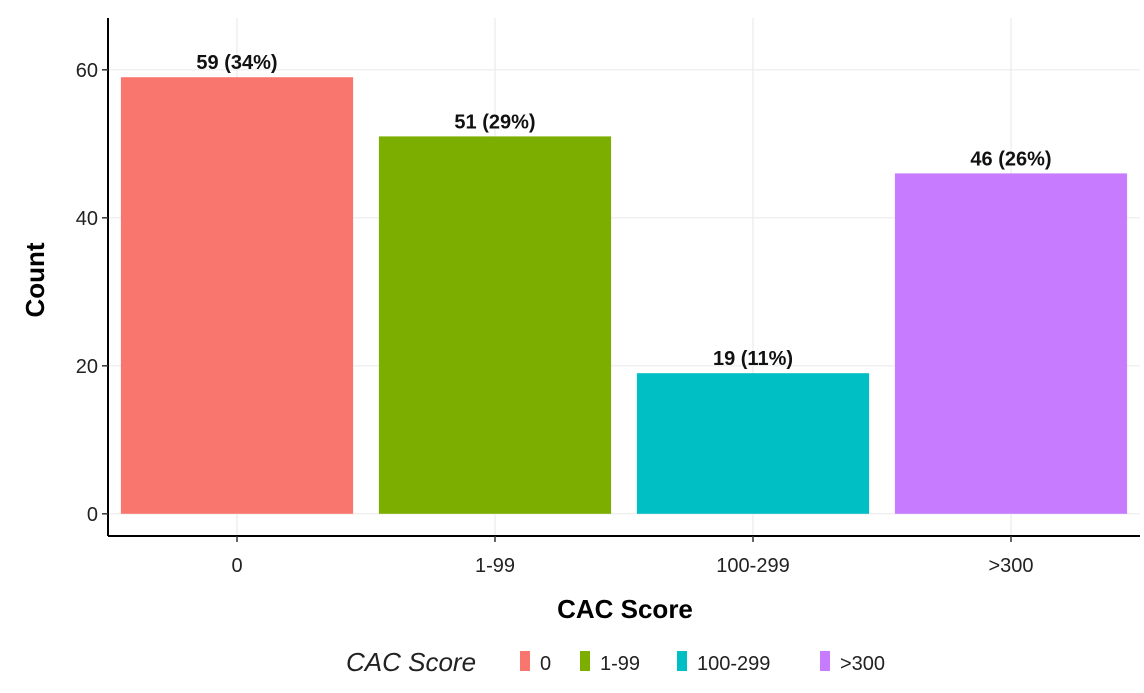 Image resolution: width=1144 pixels, height=693 pixels. Describe the element at coordinates (752, 566) in the screenshot. I see `x-tick-label: 100-299` at that location.